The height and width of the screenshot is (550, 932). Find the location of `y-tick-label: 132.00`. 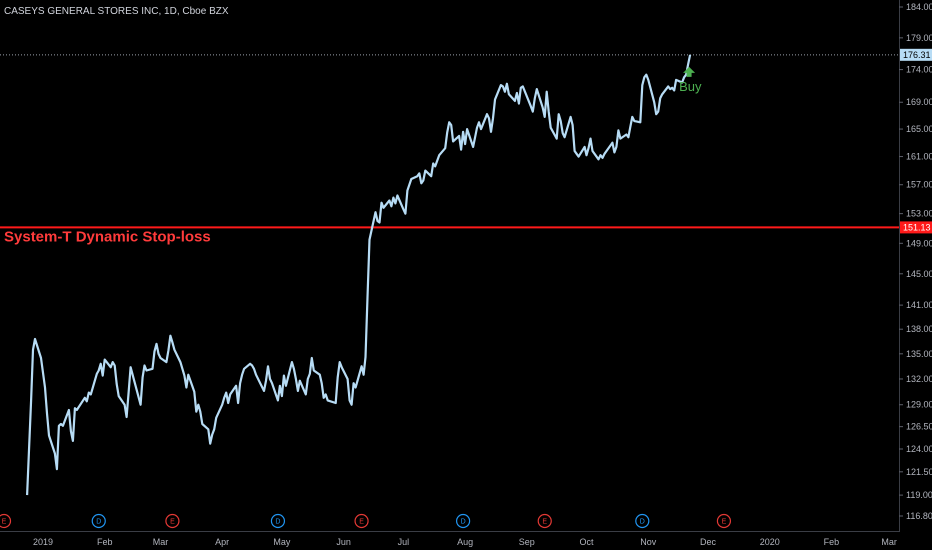

y-tick-label: 132.00 is located at coordinates (919, 379).